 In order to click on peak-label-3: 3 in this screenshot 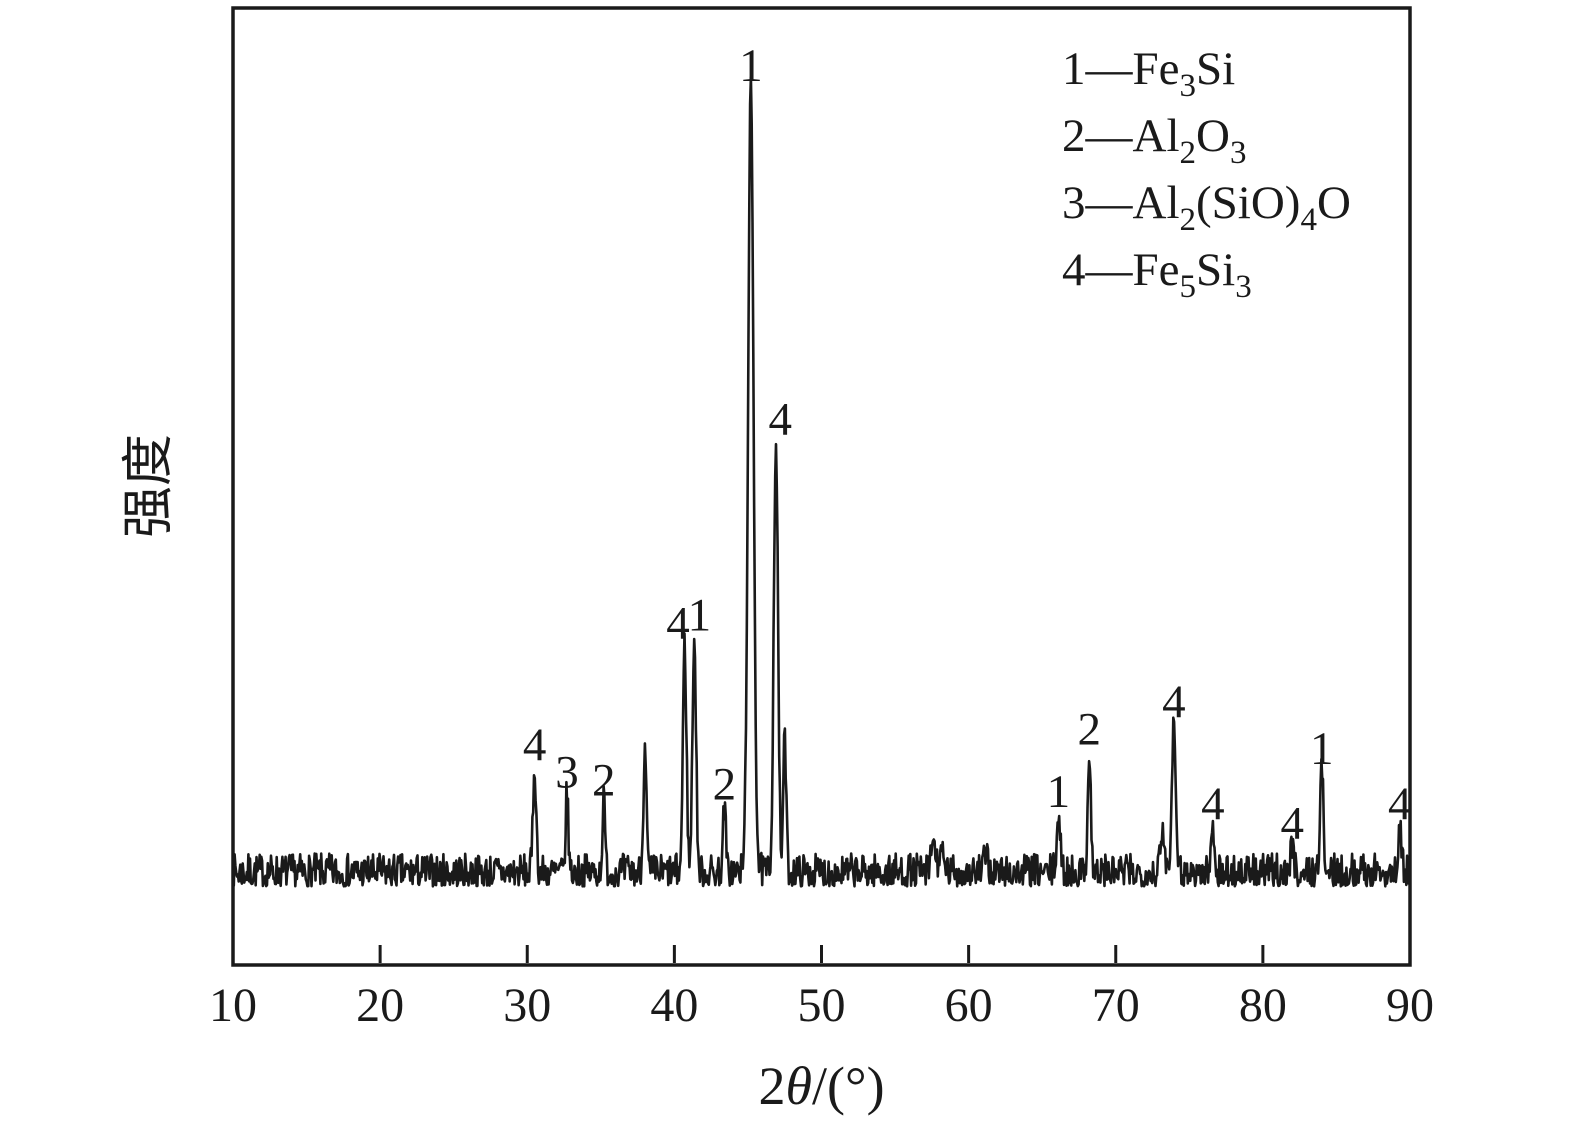, I will do `click(567, 773)`.